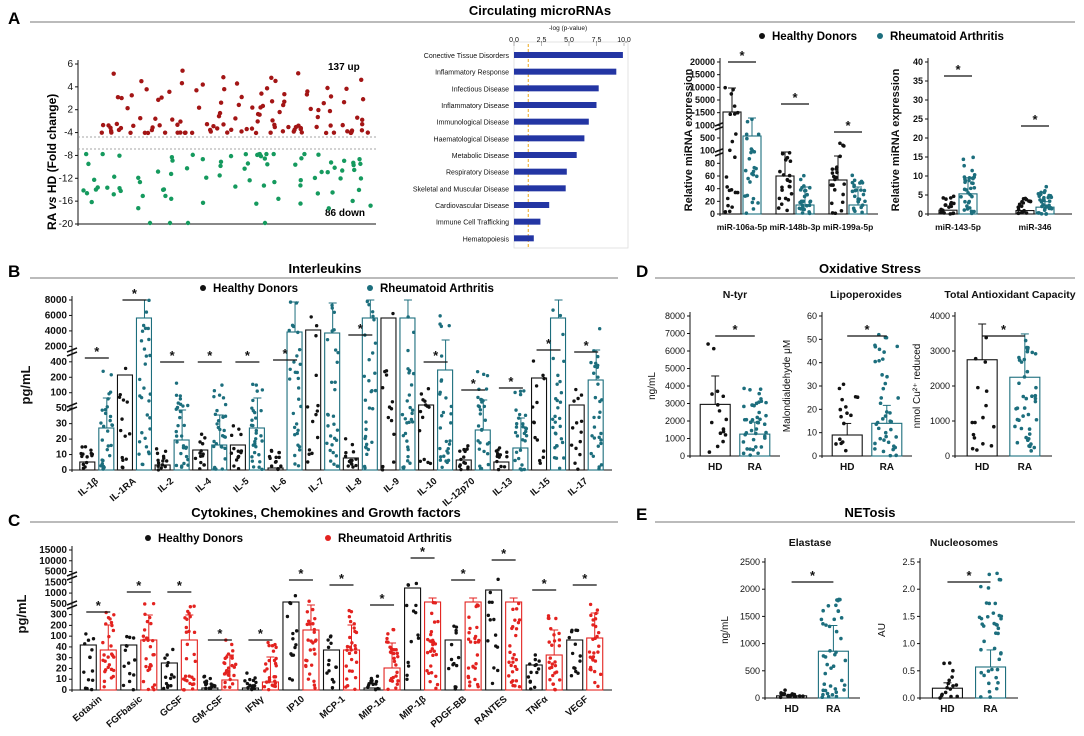 This screenshot has height=736, width=1084. Describe the element at coordinates (261, 633) in the screenshot. I see `cyt-sig-star: *` at that location.